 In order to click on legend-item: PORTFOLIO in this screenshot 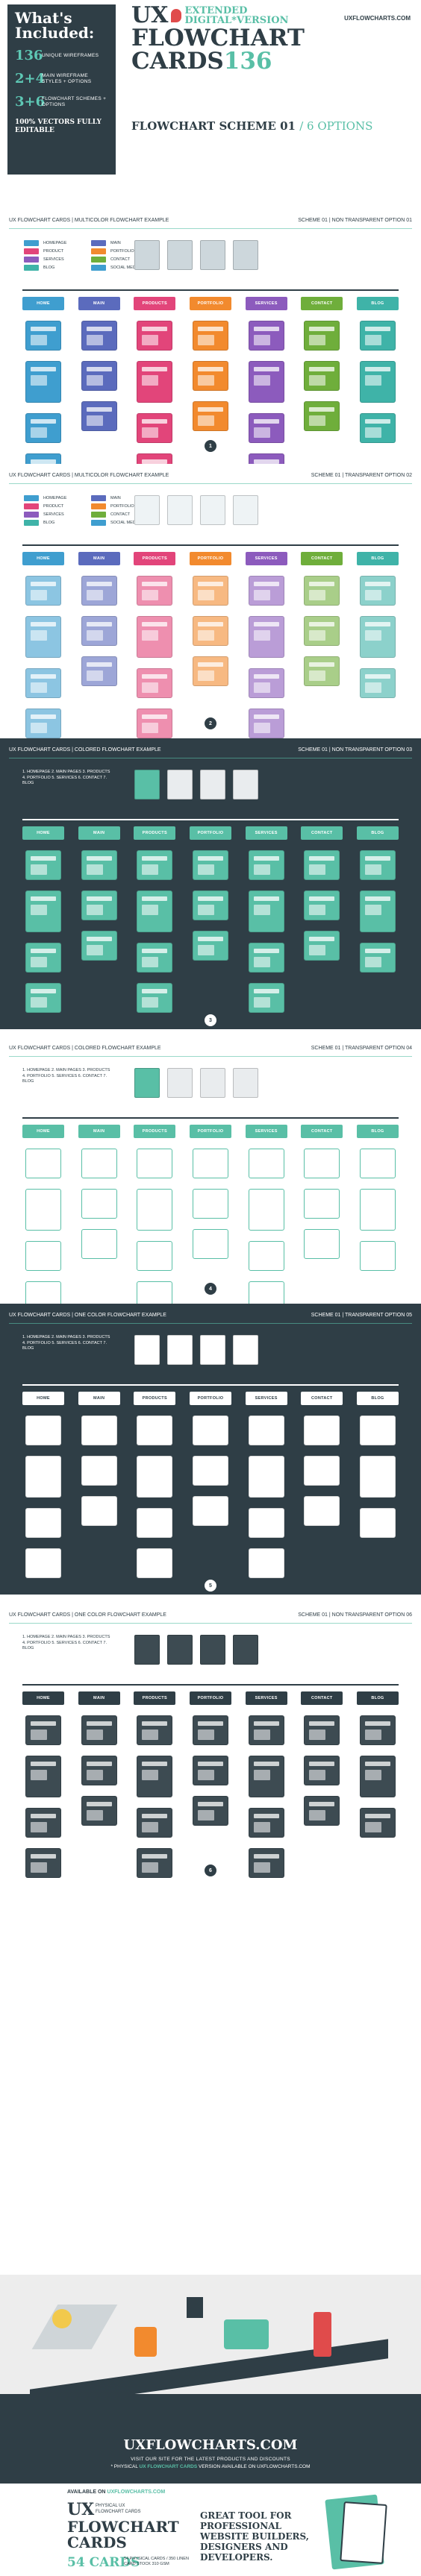, I will do `click(125, 251)`.